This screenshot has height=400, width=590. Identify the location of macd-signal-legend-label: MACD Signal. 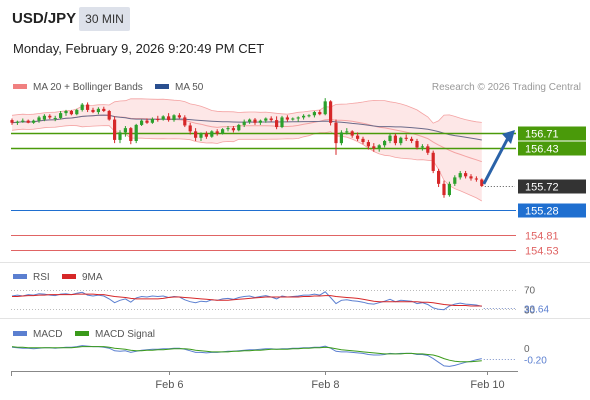
(125, 334).